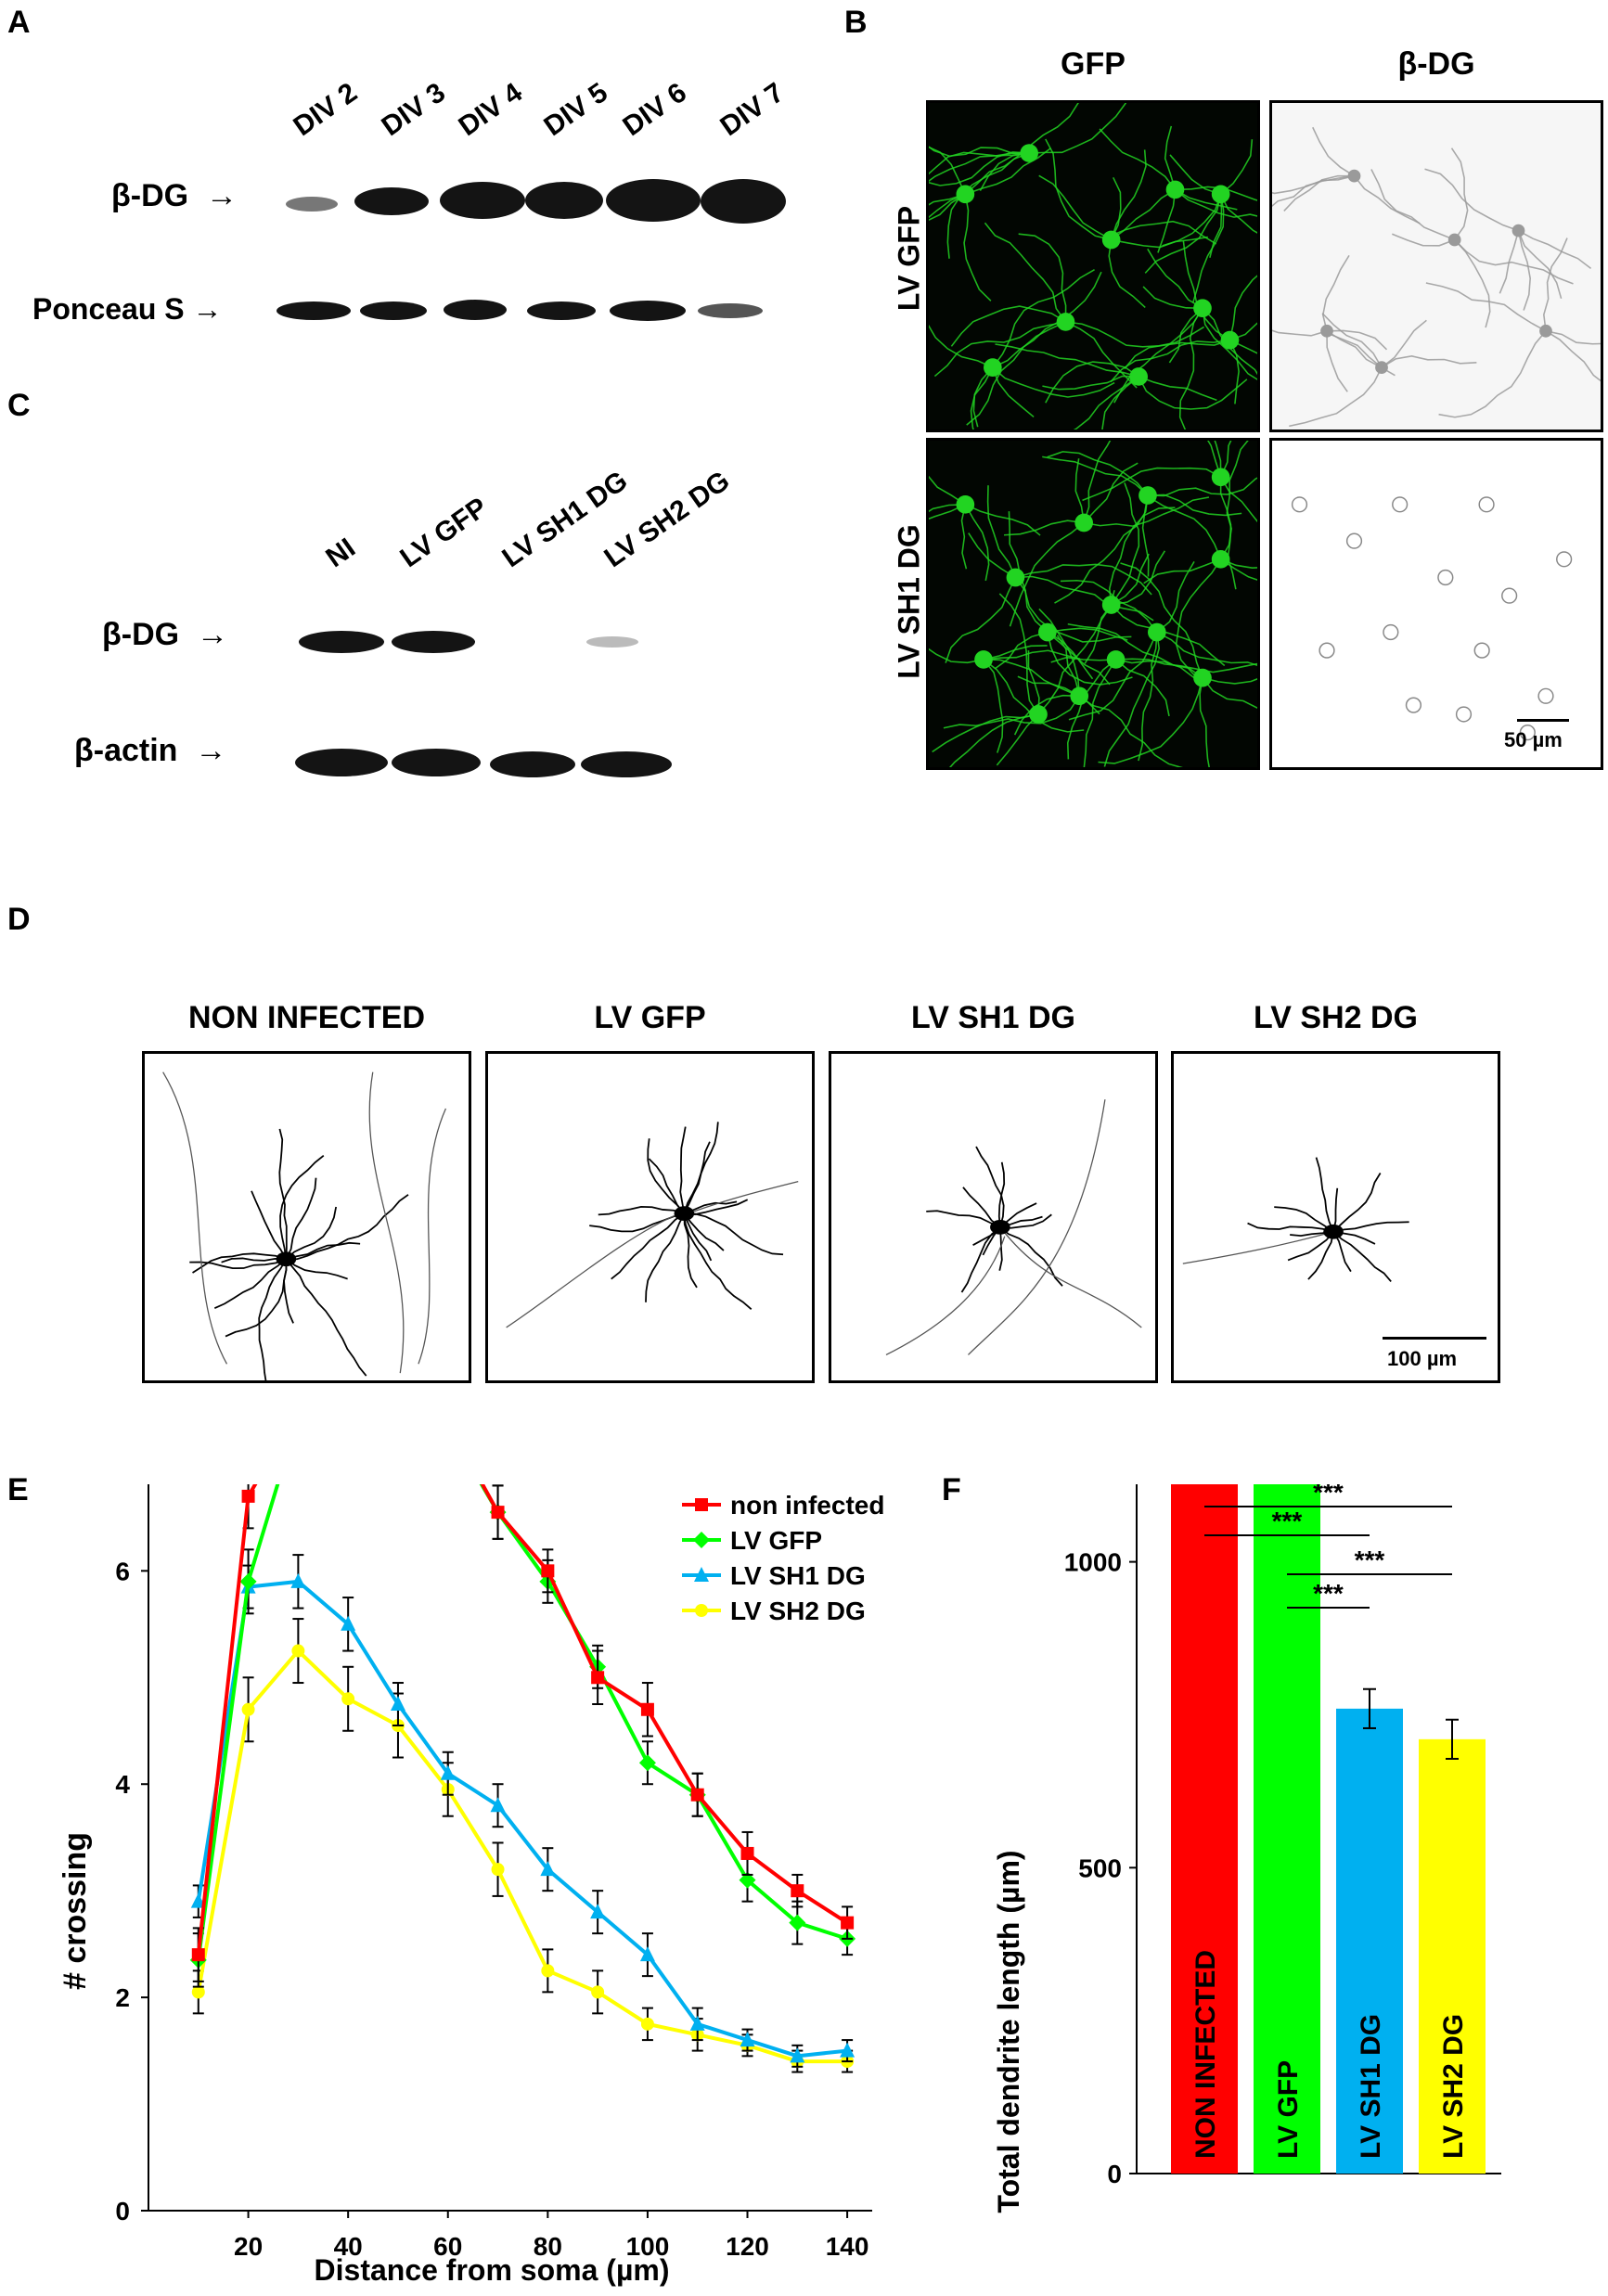  I want to click on arrow-icon: →, so click(211, 750).